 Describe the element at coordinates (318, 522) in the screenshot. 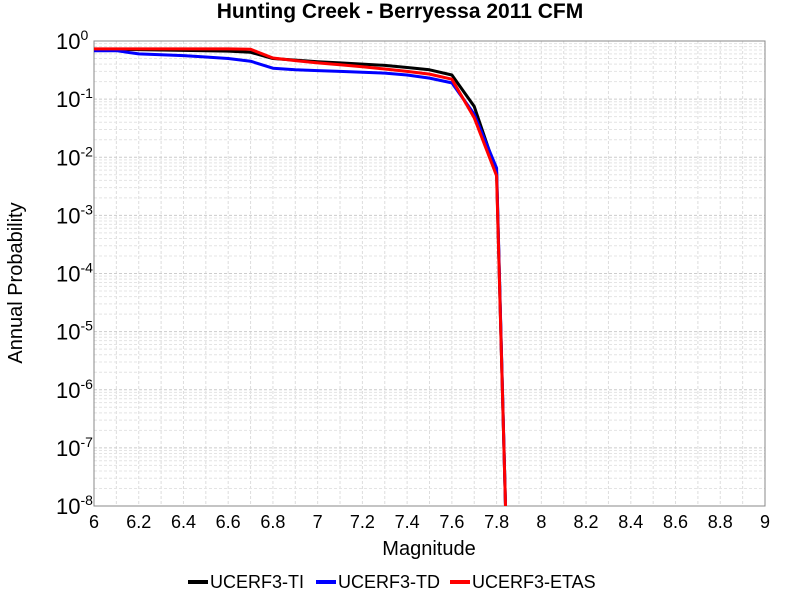

I see `x-tick-label: 7` at that location.